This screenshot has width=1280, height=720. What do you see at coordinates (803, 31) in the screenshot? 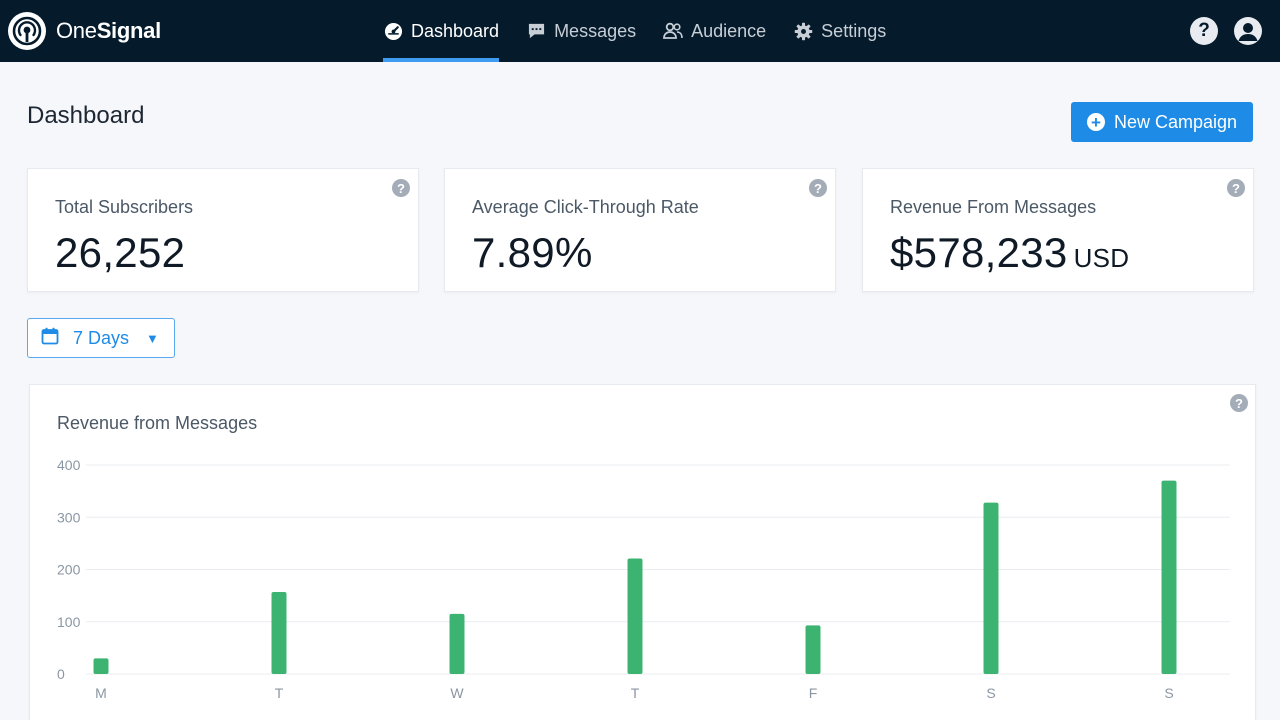
I see `gear-icon` at bounding box center [803, 31].